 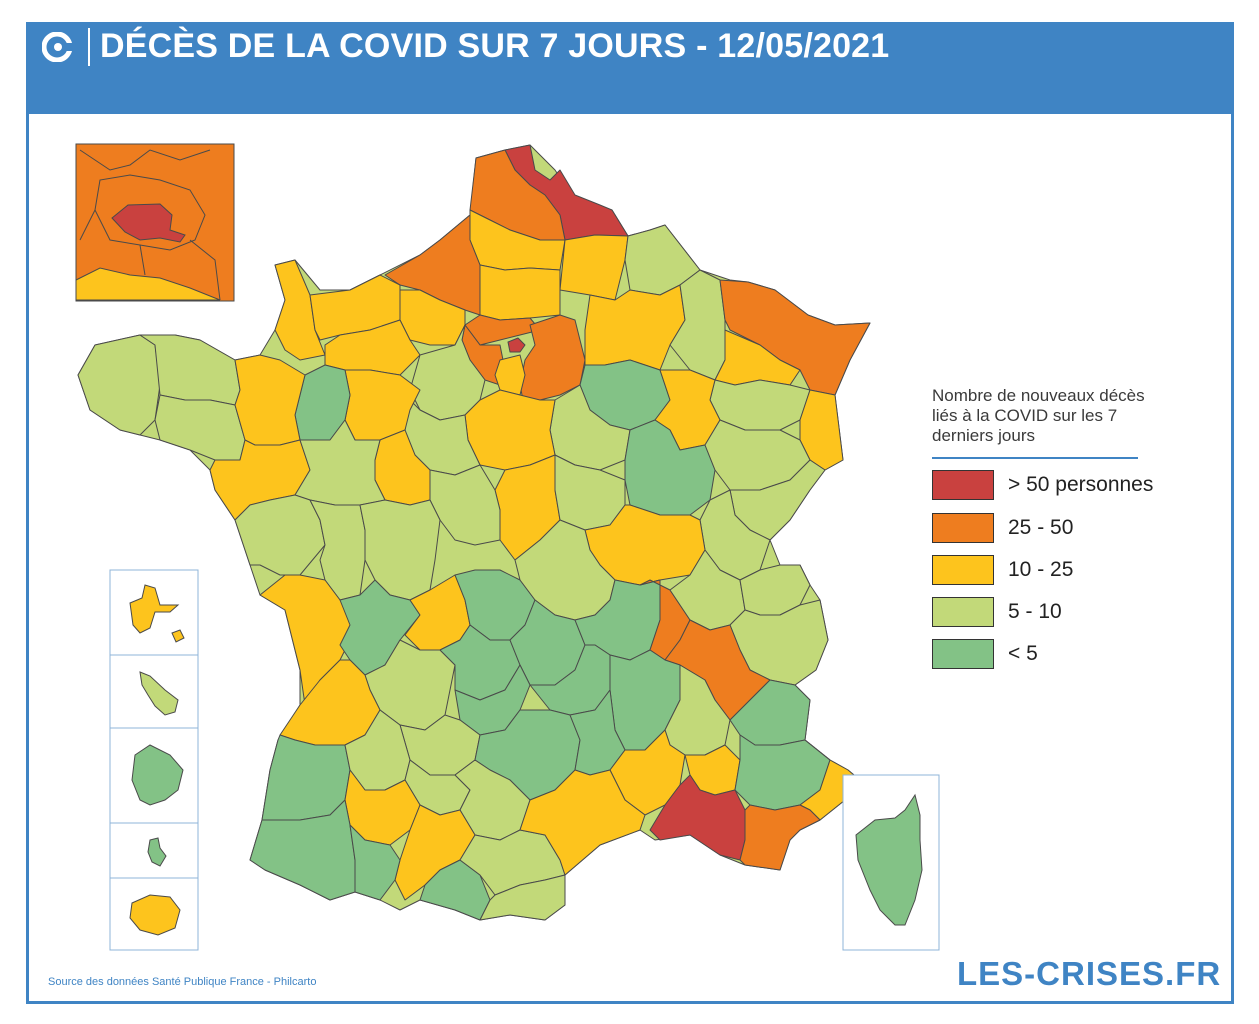 What do you see at coordinates (1041, 527) in the screenshot?
I see `legend-label: 25 - 50` at bounding box center [1041, 527].